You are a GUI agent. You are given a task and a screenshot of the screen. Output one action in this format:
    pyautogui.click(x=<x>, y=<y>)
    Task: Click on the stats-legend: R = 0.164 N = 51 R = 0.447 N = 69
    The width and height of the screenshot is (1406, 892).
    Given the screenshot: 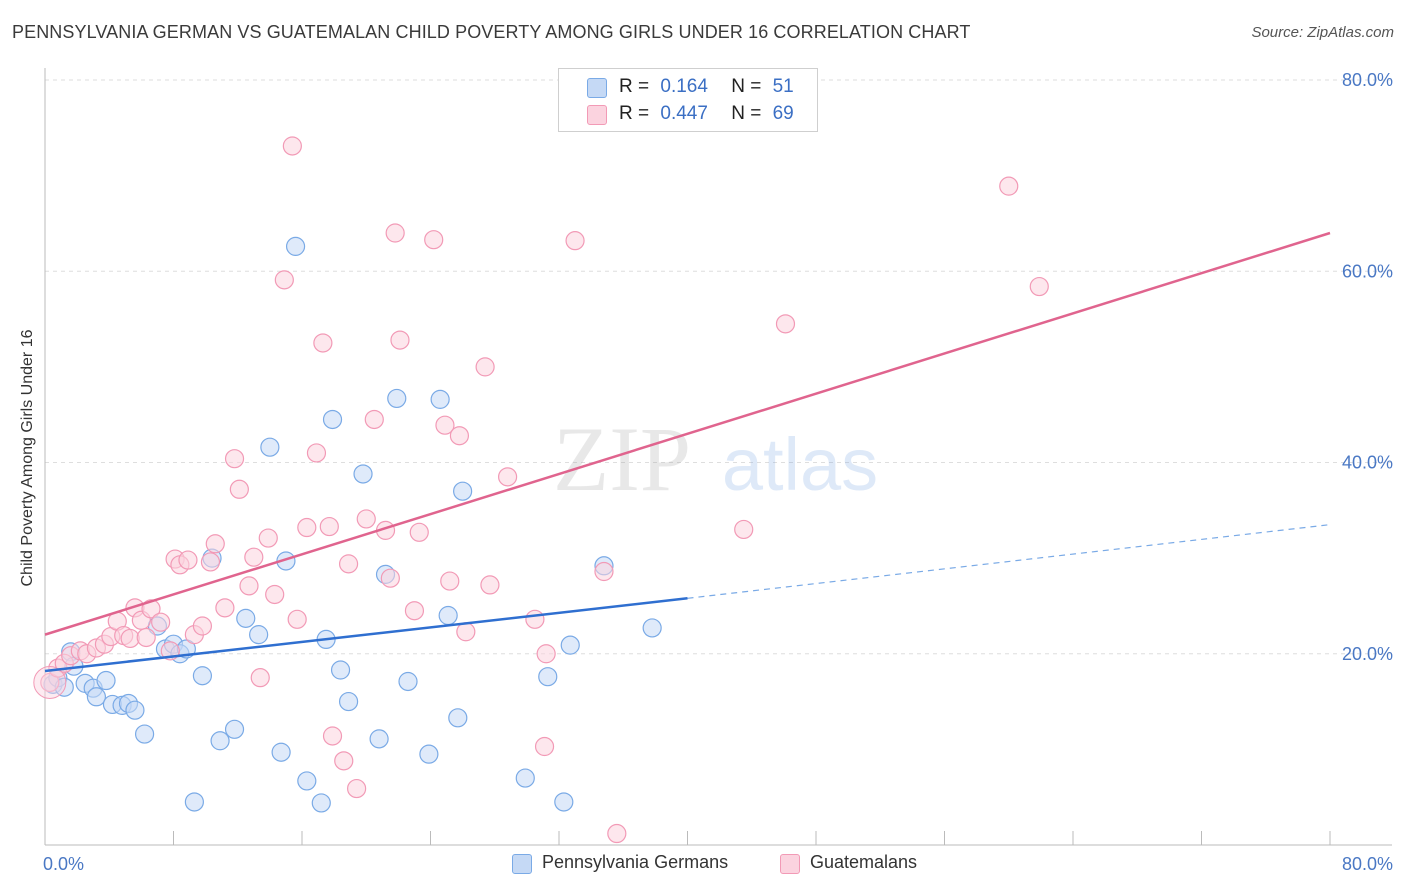 What is the action you would take?
    pyautogui.click(x=688, y=100)
    